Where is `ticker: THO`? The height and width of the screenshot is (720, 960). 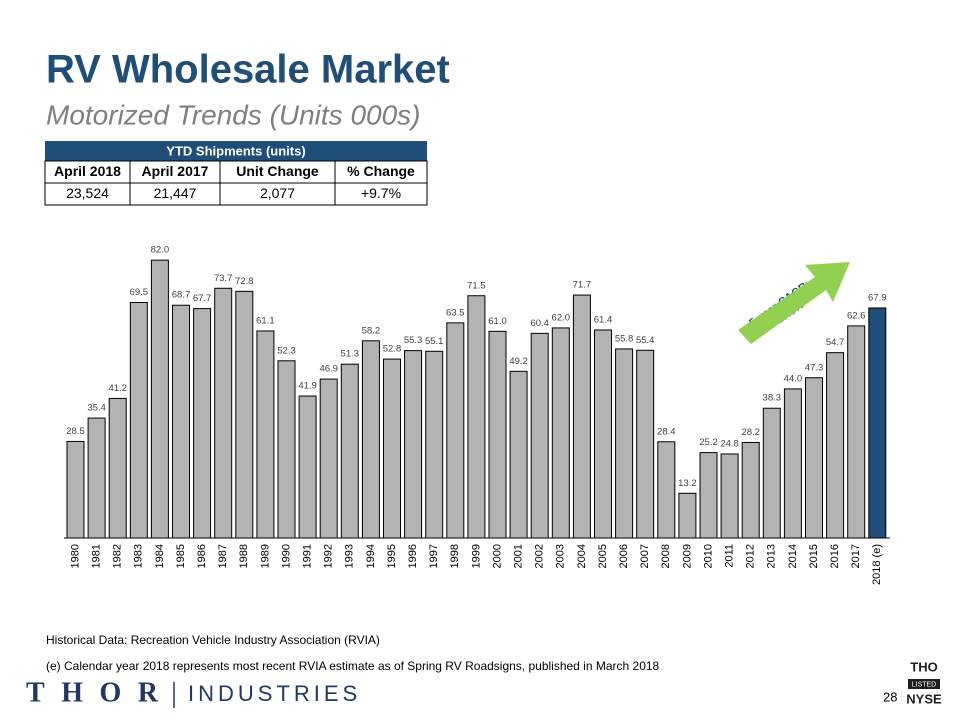 ticker: THO is located at coordinates (923, 666).